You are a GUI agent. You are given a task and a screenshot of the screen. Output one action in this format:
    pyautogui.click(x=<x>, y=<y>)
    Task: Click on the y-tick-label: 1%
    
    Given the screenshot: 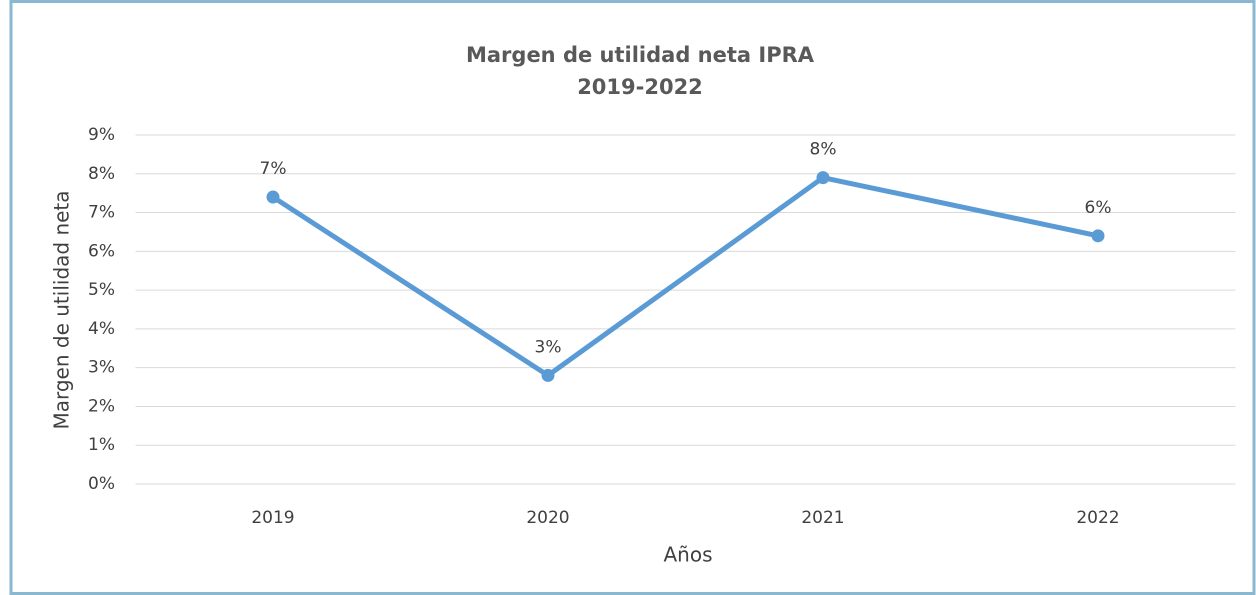 What is the action you would take?
    pyautogui.click(x=101, y=445)
    